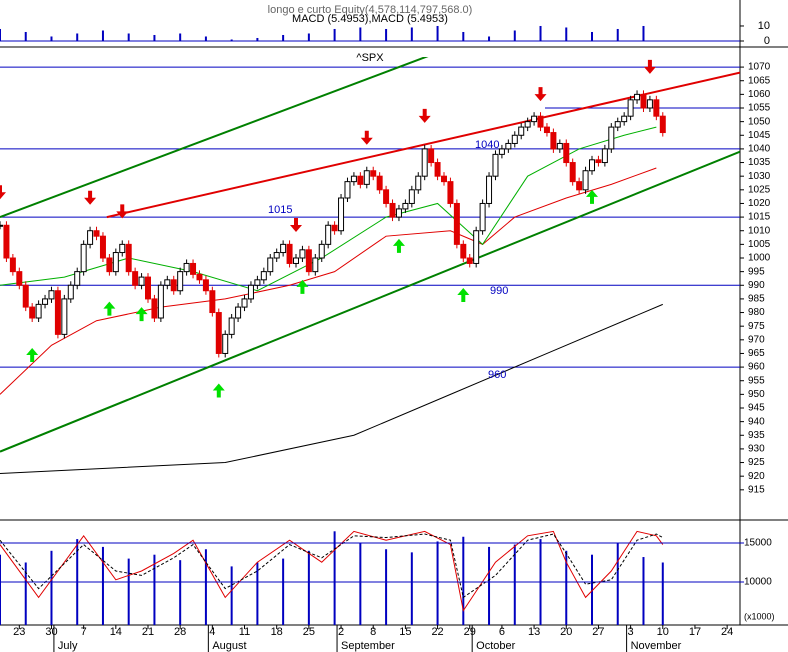 Image resolution: width=788 pixels, height=652 pixels. Describe the element at coordinates (758, 543) in the screenshot. I see `volume-tick-label: 15000` at that location.